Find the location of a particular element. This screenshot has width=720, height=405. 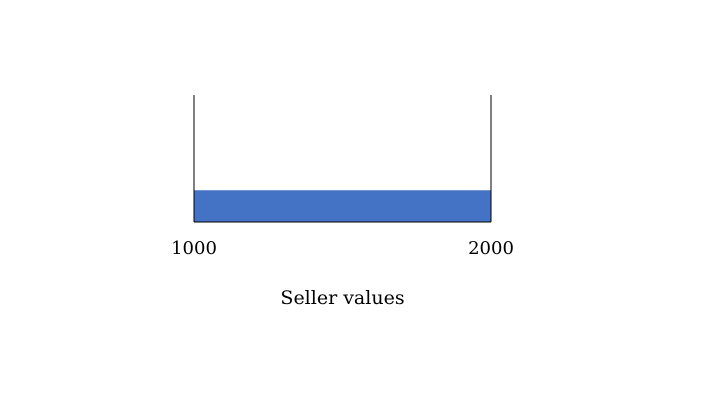

x-tick-label-min: 1000 is located at coordinates (194, 248).